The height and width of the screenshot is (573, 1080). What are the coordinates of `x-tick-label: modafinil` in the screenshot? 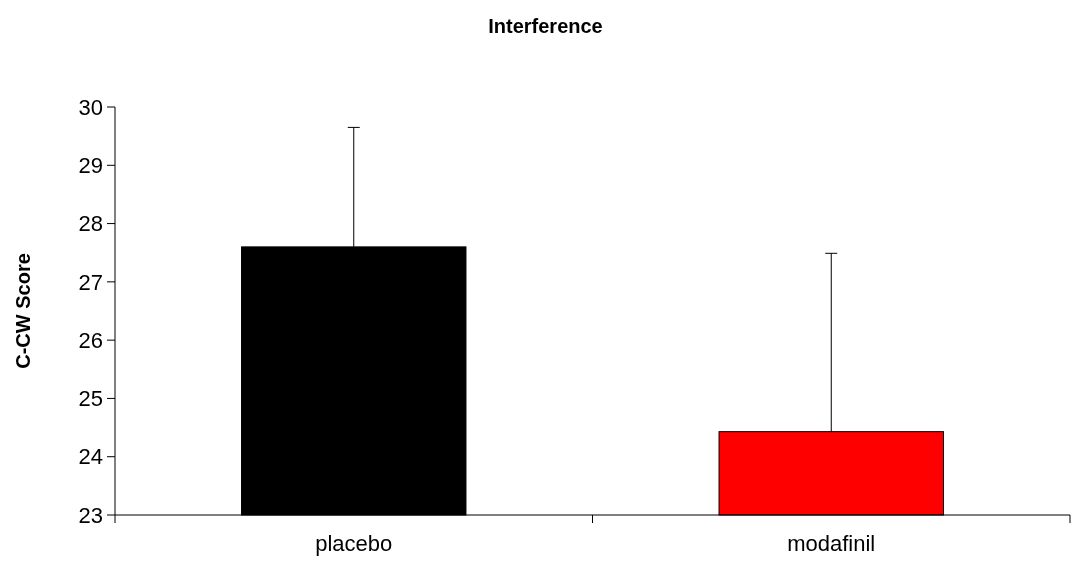 It's located at (831, 543).